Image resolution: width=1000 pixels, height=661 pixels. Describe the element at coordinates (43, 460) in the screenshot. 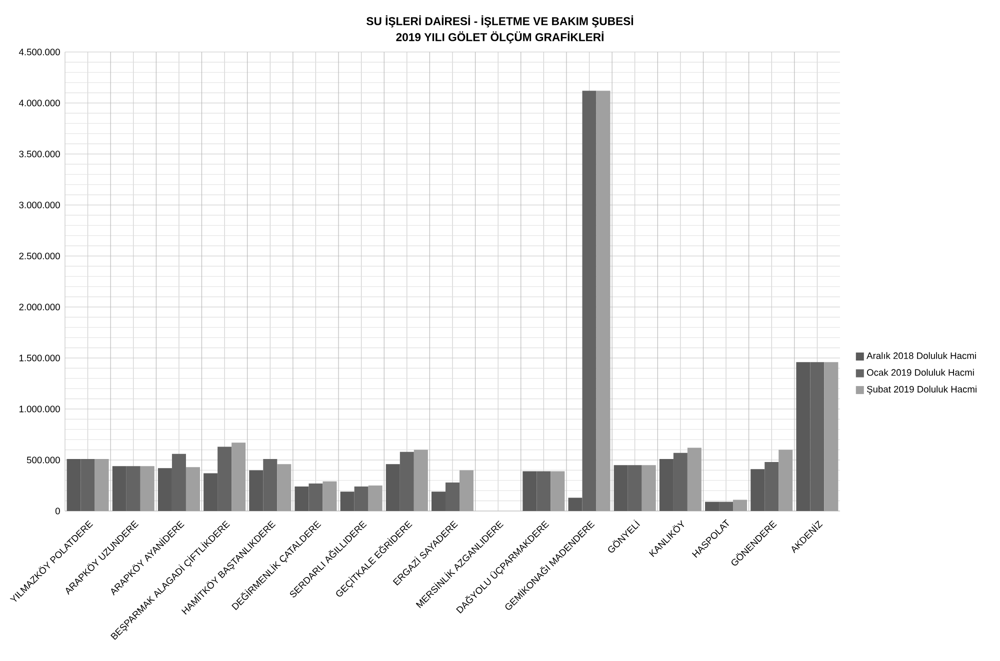

I see `y-tick-label: 500.000` at that location.